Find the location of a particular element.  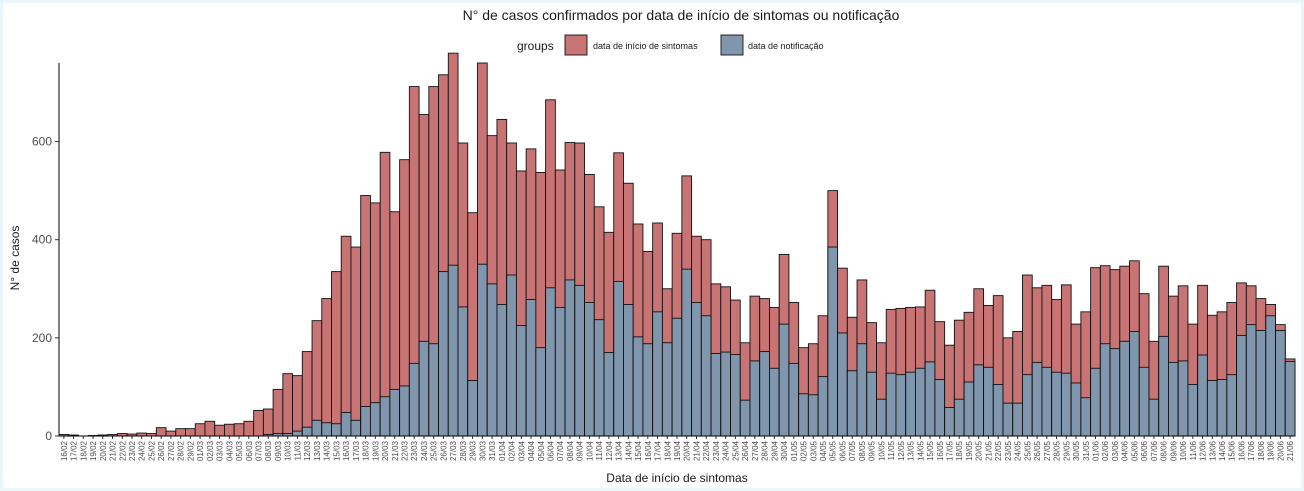

x-tick-label: 07/06 is located at coordinates (1154, 450).